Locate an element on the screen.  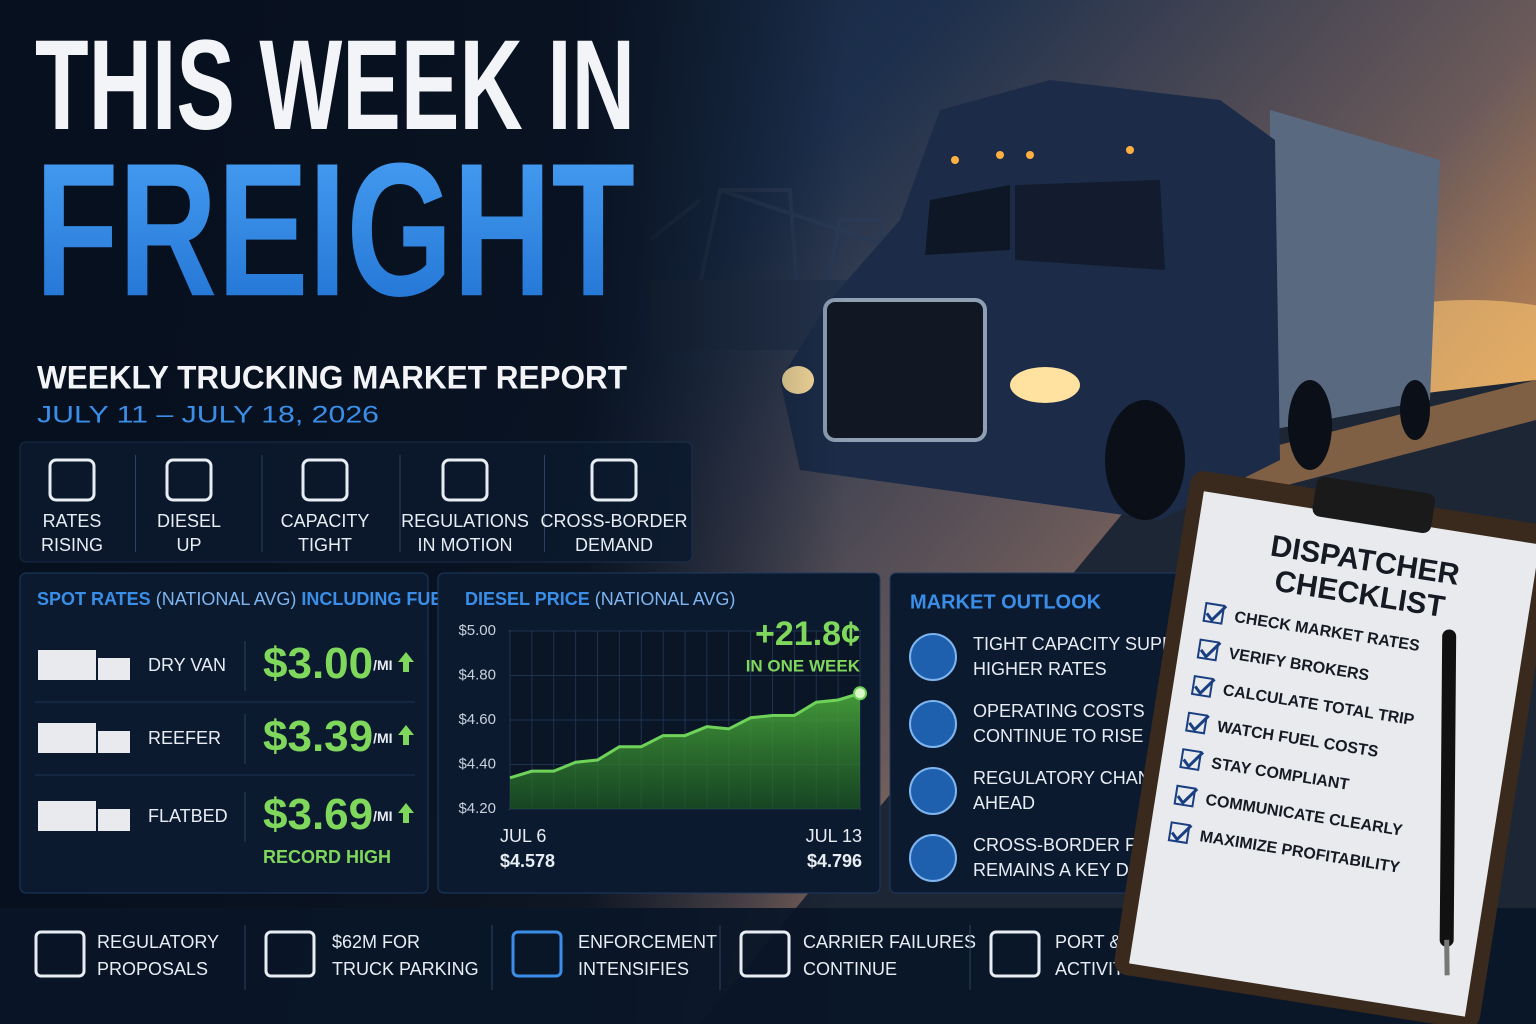
news-text: CARRIER FAILURES is located at coordinates (889, 942).